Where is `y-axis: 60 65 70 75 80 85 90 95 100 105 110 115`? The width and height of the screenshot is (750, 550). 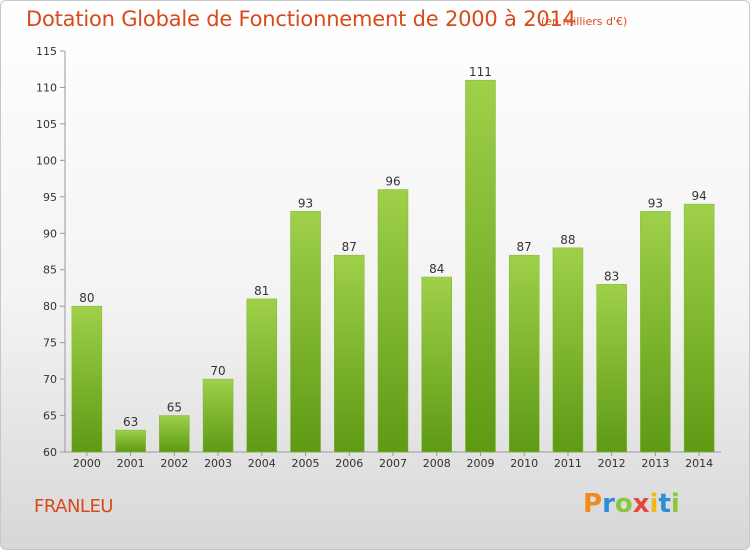
y-axis: 60 65 70 75 80 85 90 95 100 105 110 115 is located at coordinates (51, 252).